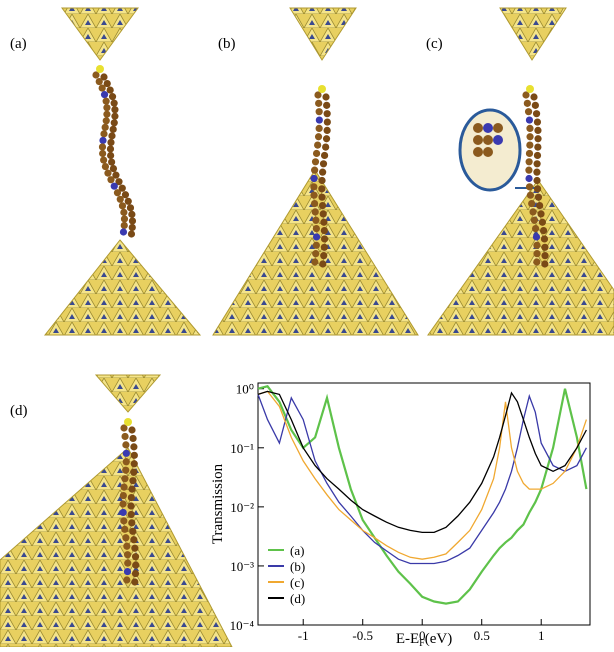  I want to click on y-tick-label: 10⁻¹, so click(242, 448).